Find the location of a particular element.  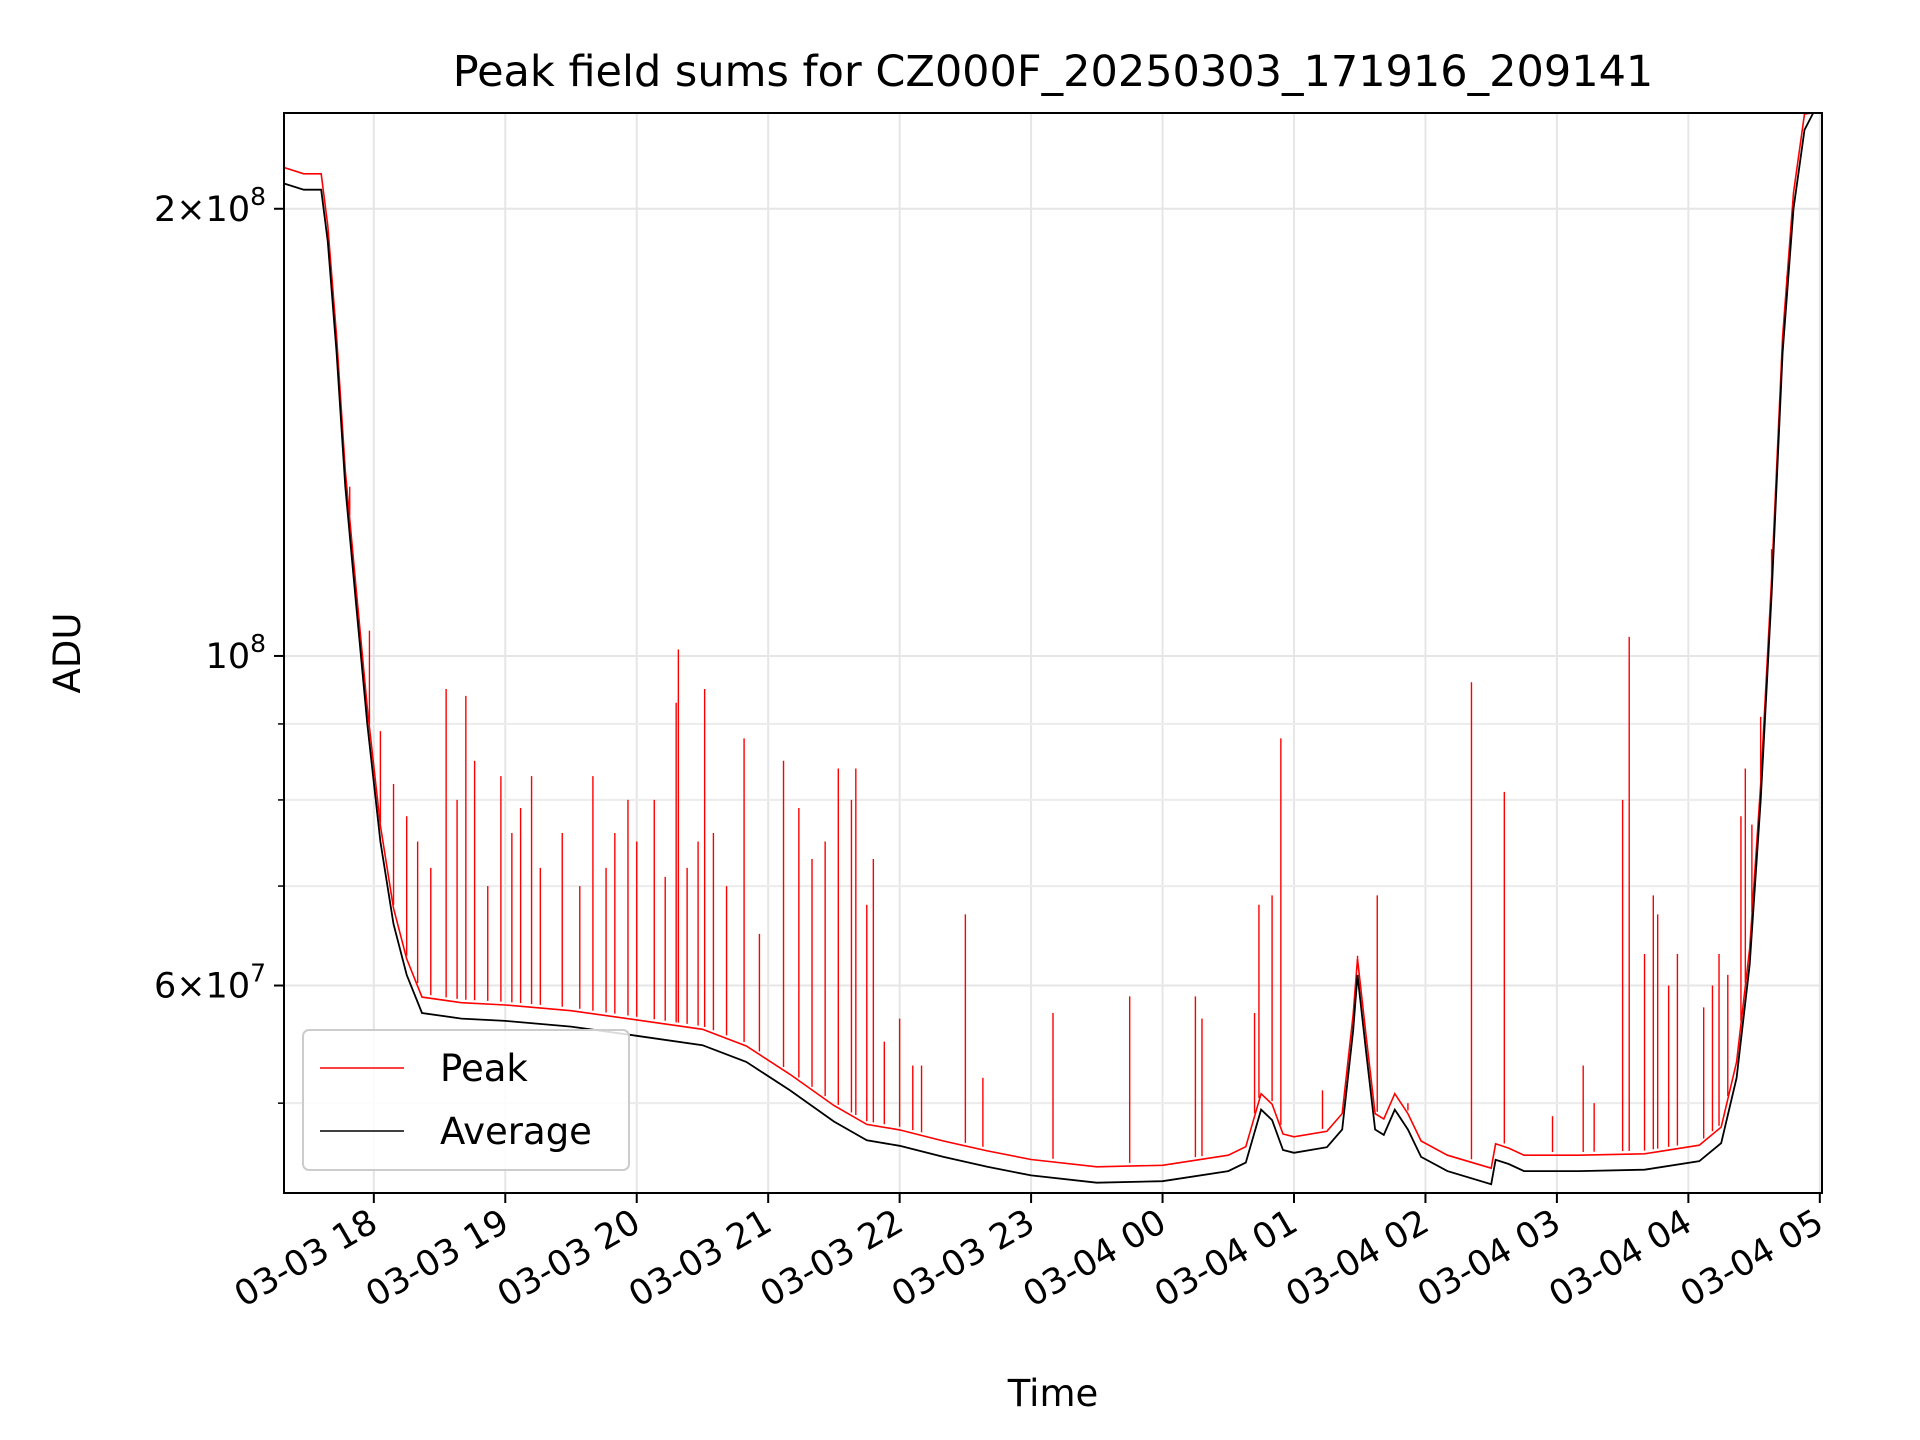

legend-peak-label: Peak is located at coordinates (484, 1068).